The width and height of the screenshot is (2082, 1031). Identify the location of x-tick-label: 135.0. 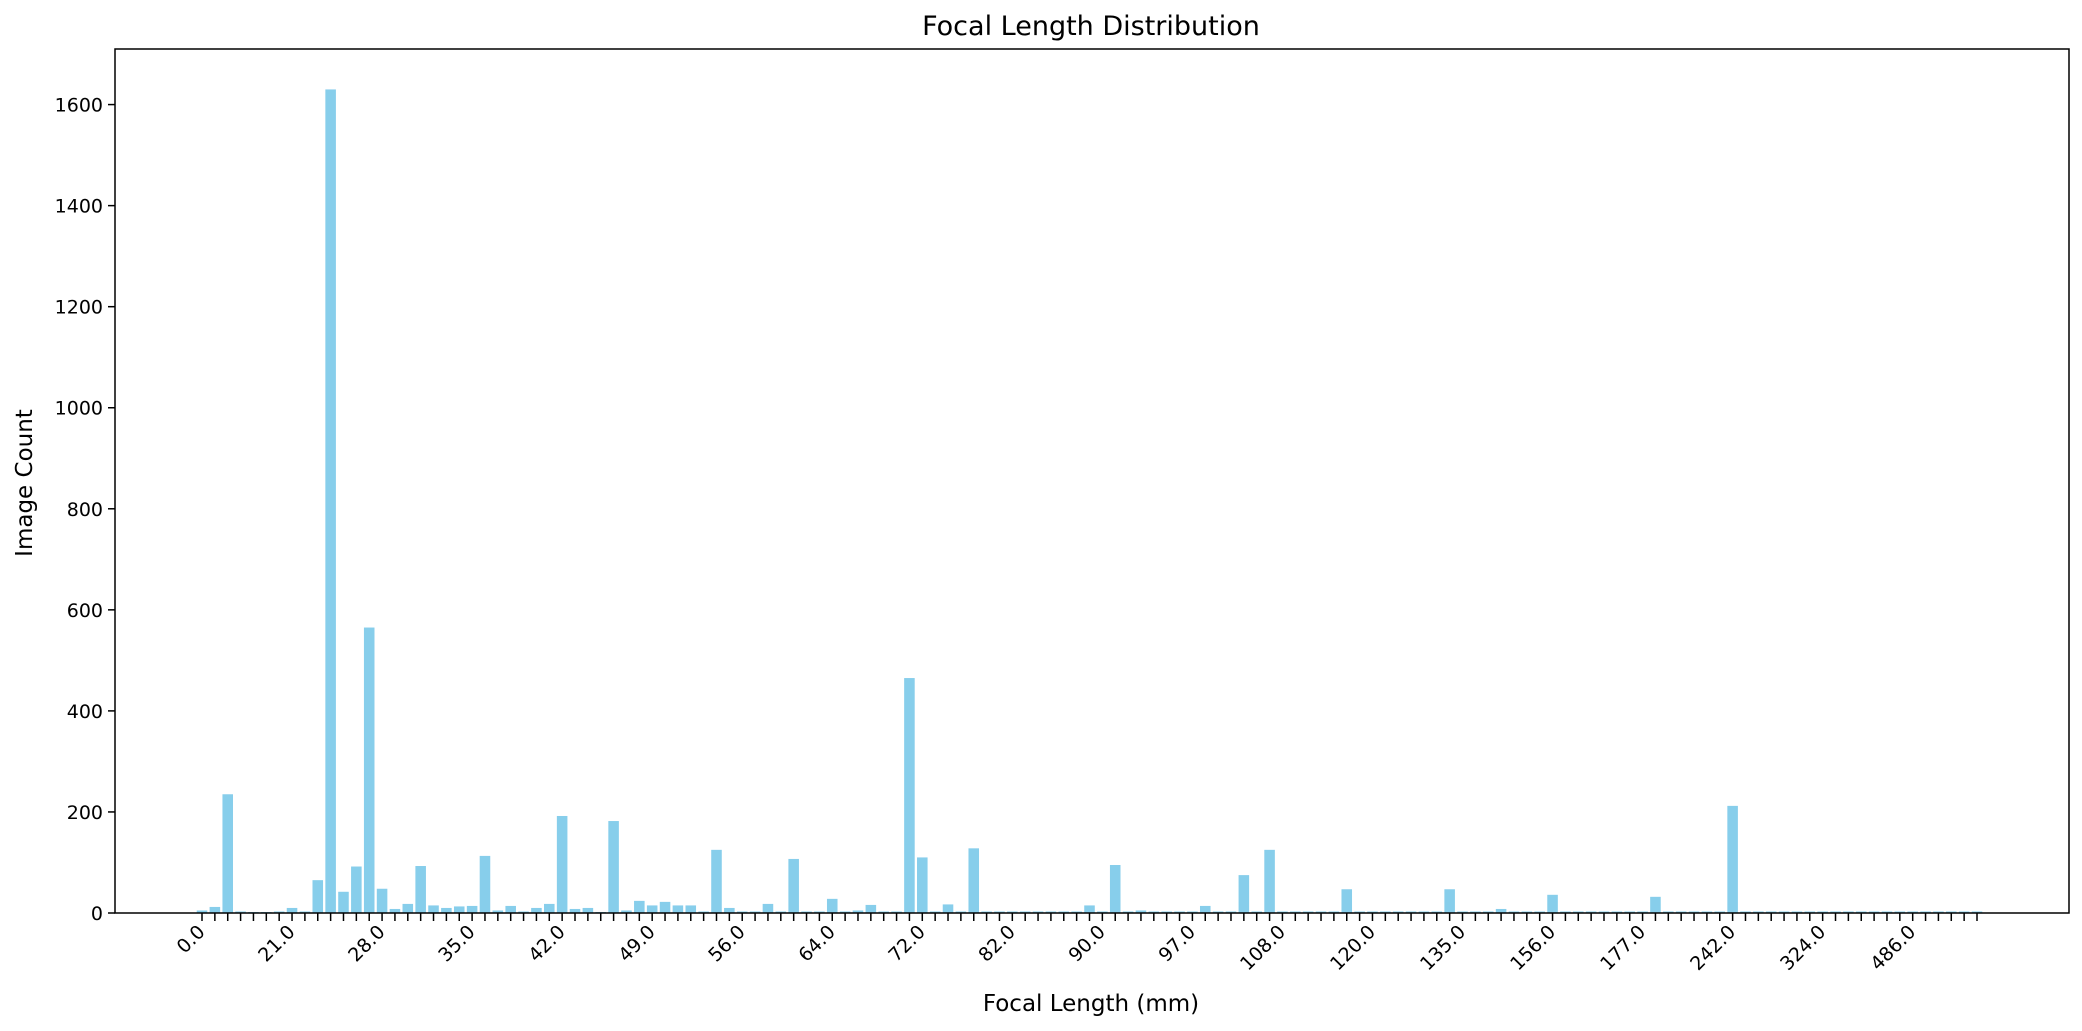
(1443, 948).